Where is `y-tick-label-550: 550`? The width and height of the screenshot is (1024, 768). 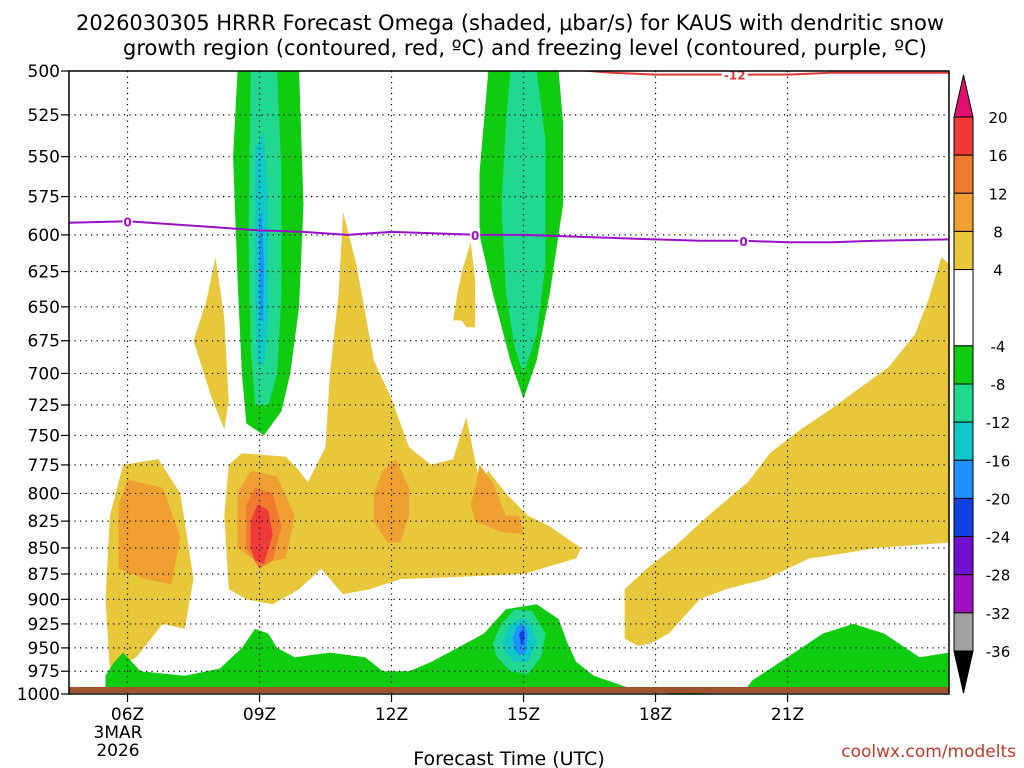
y-tick-label-550: 550 is located at coordinates (44, 158).